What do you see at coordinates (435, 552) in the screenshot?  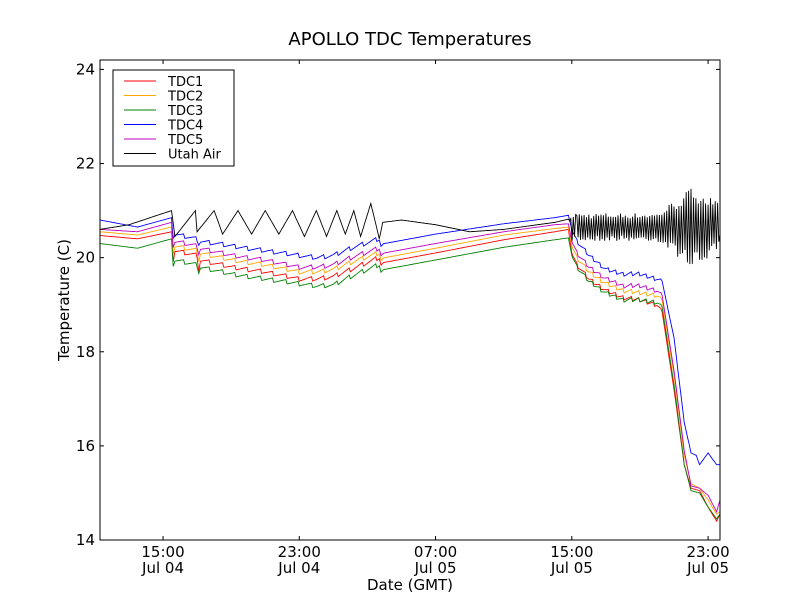 I see `x-tick-label: 07:00` at bounding box center [435, 552].